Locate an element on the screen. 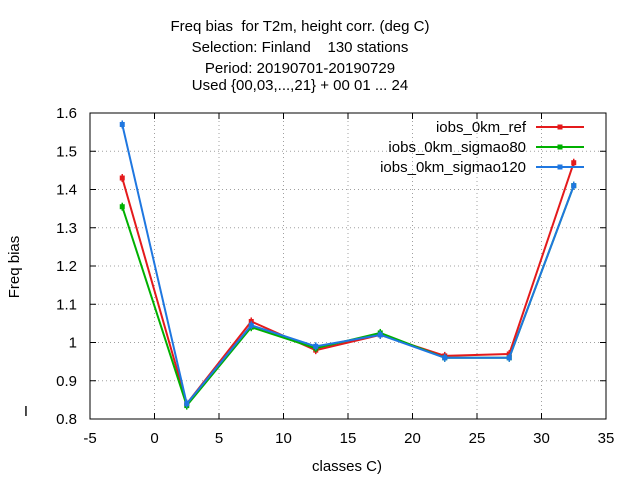 The height and width of the screenshot is (480, 640). y-tick-label: 0.9 is located at coordinates (66, 381).